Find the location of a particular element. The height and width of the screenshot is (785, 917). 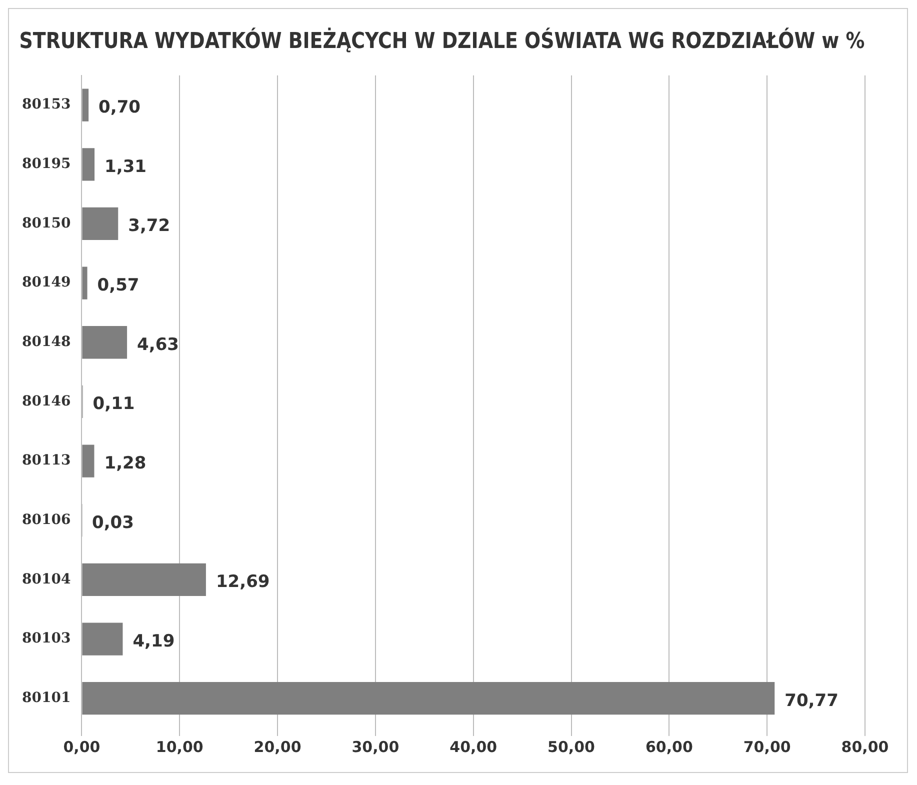

y-tick-label: 80103 is located at coordinates (46, 638).